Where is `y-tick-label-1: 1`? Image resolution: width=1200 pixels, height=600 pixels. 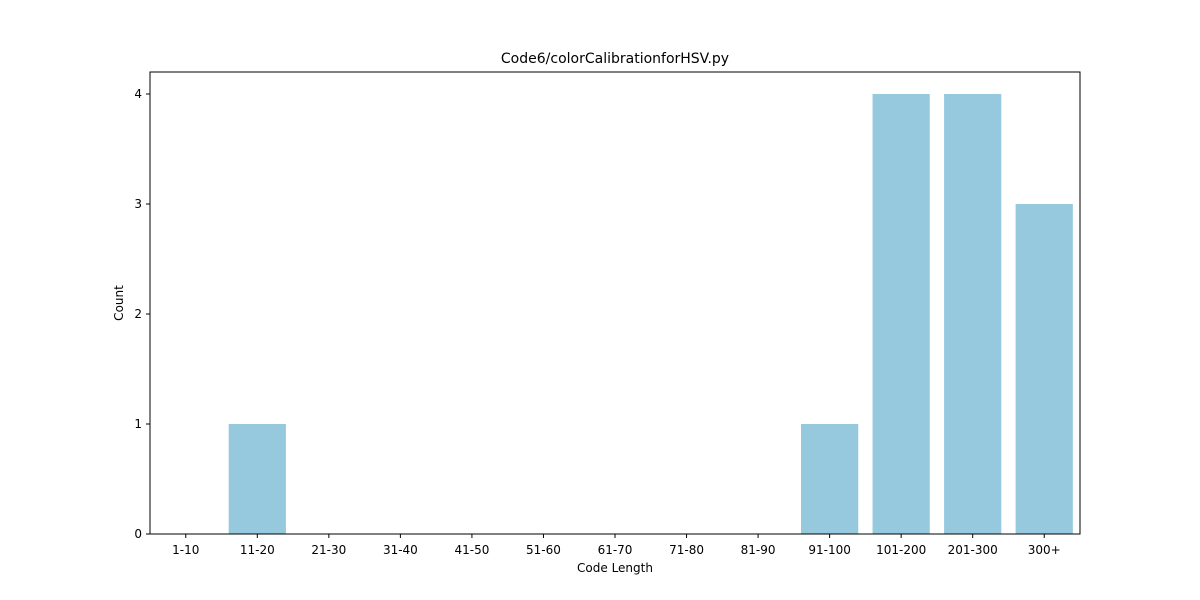 y-tick-label-1: 1 is located at coordinates (138, 424).